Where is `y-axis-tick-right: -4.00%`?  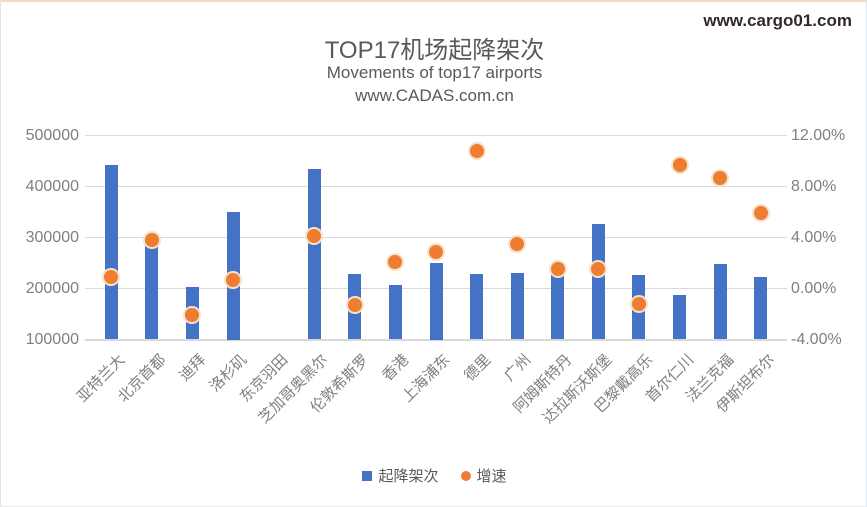 y-axis-tick-right: -4.00% is located at coordinates (816, 339).